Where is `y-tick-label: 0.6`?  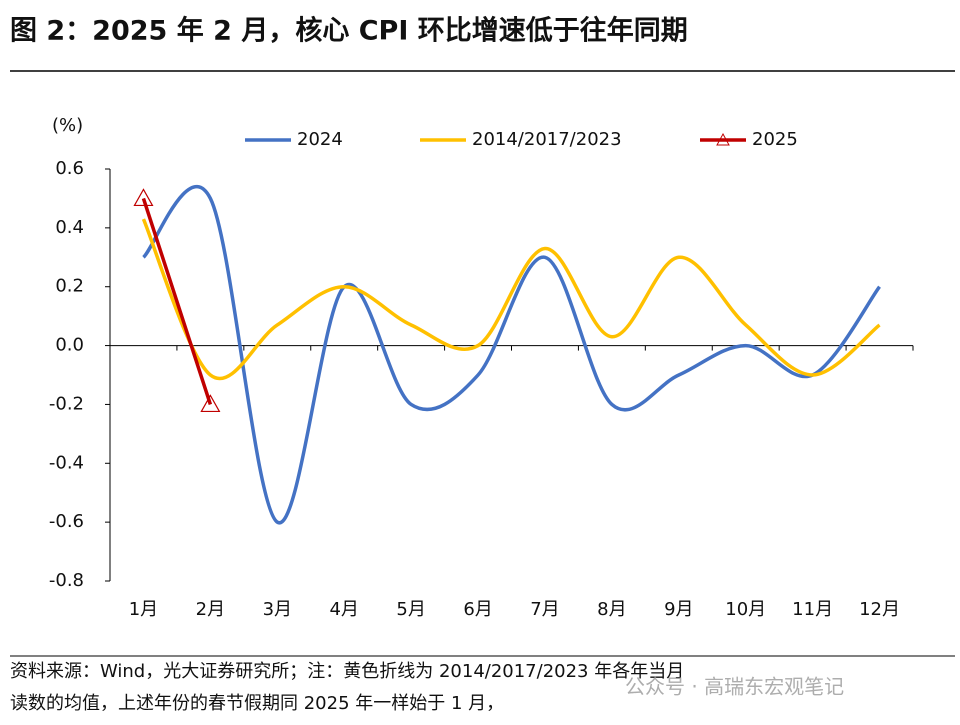
y-tick-label: 0.6 is located at coordinates (69, 168).